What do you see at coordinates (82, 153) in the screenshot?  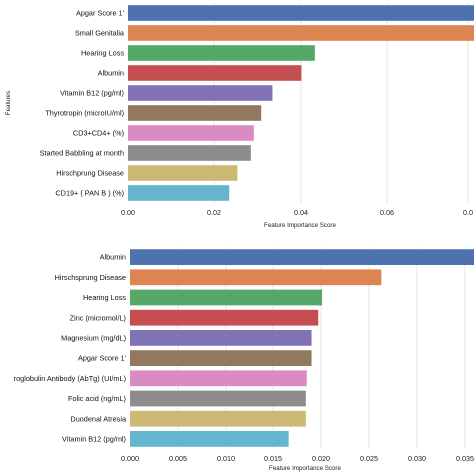 I see `category-label: Started Babbling at month` at bounding box center [82, 153].